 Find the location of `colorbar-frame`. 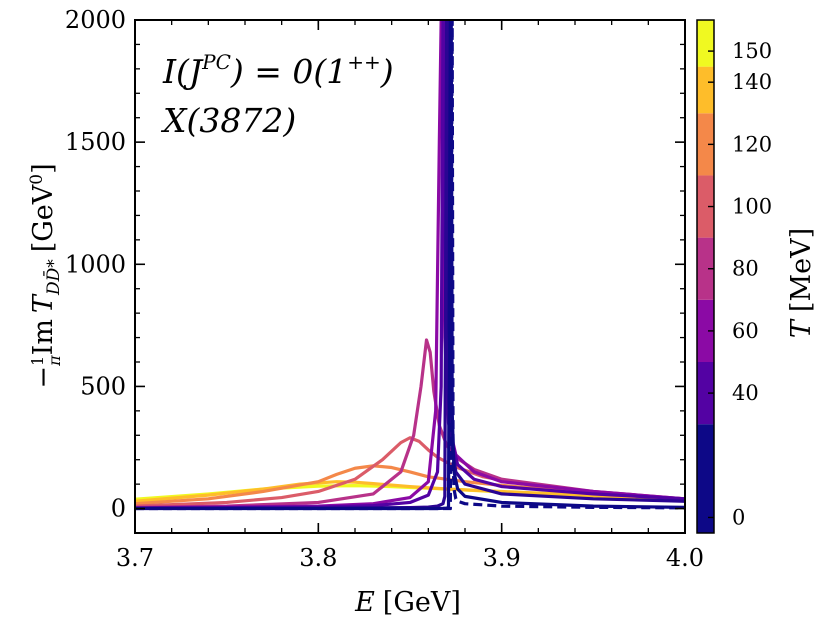

colorbar-frame is located at coordinates (705, 276).